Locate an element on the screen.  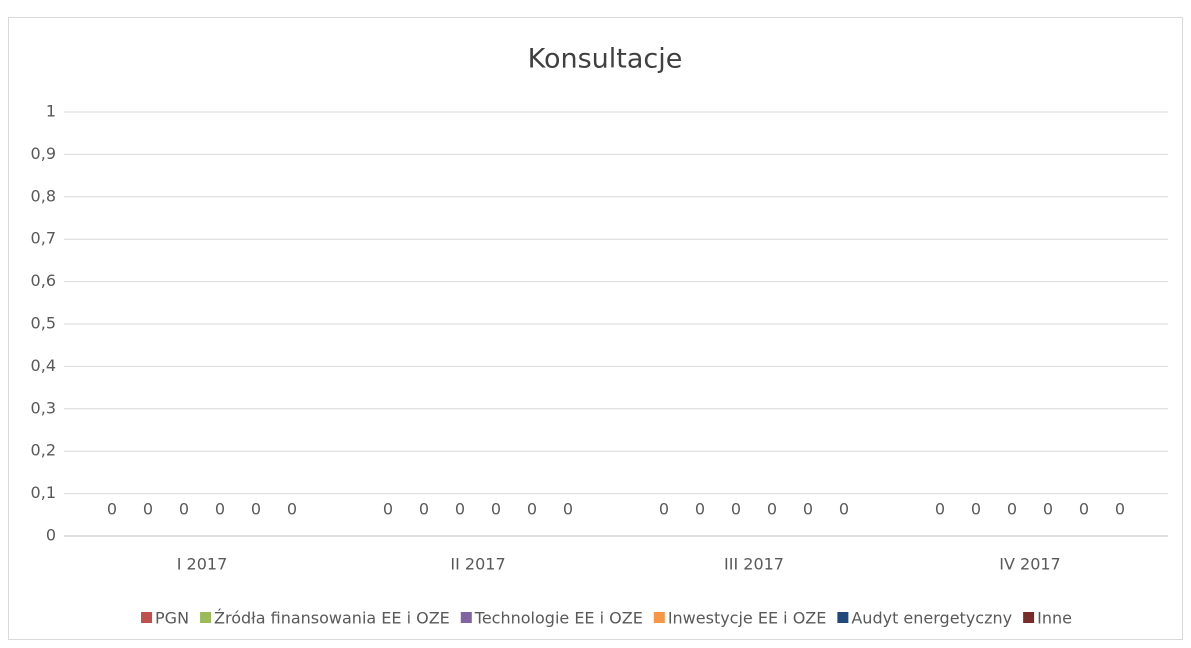
y-tick-label: 0,8 is located at coordinates (43, 195).